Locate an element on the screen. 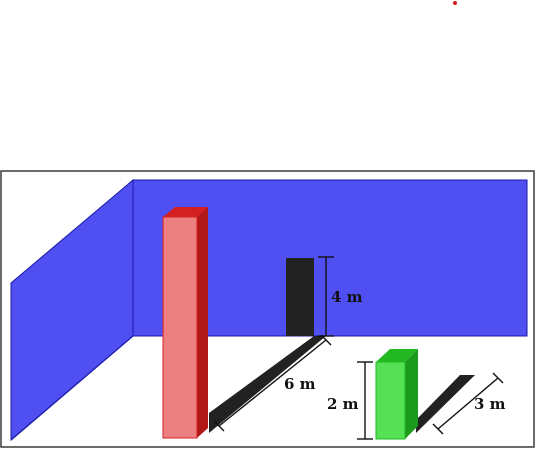  green-box is located at coordinates (396, 394).